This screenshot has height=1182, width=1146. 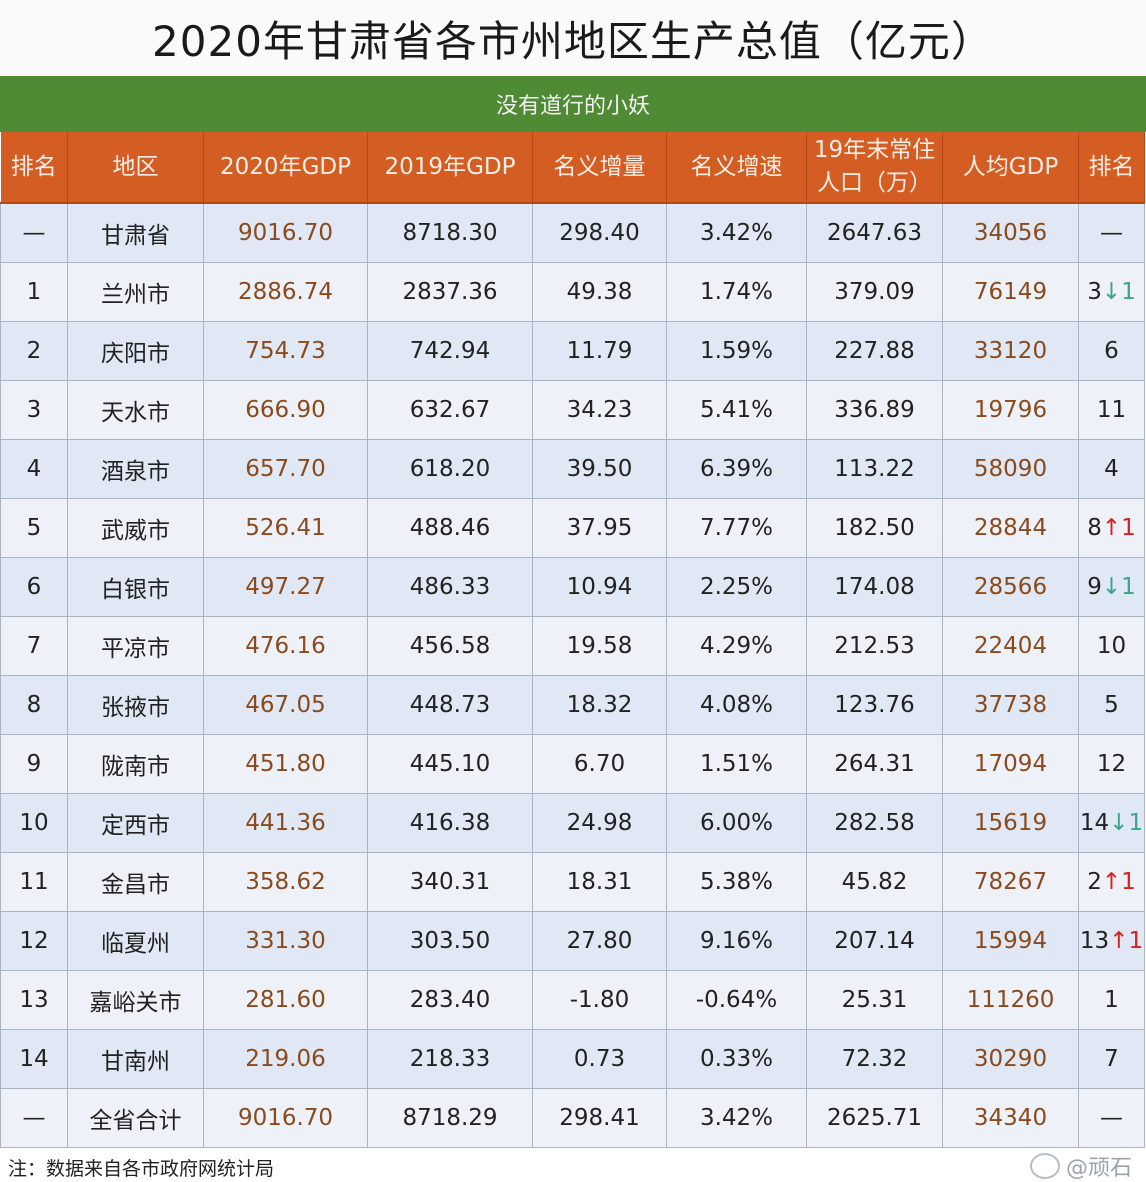 What do you see at coordinates (450, 469) in the screenshot?
I see `cell-gdp-2019: 618.20` at bounding box center [450, 469].